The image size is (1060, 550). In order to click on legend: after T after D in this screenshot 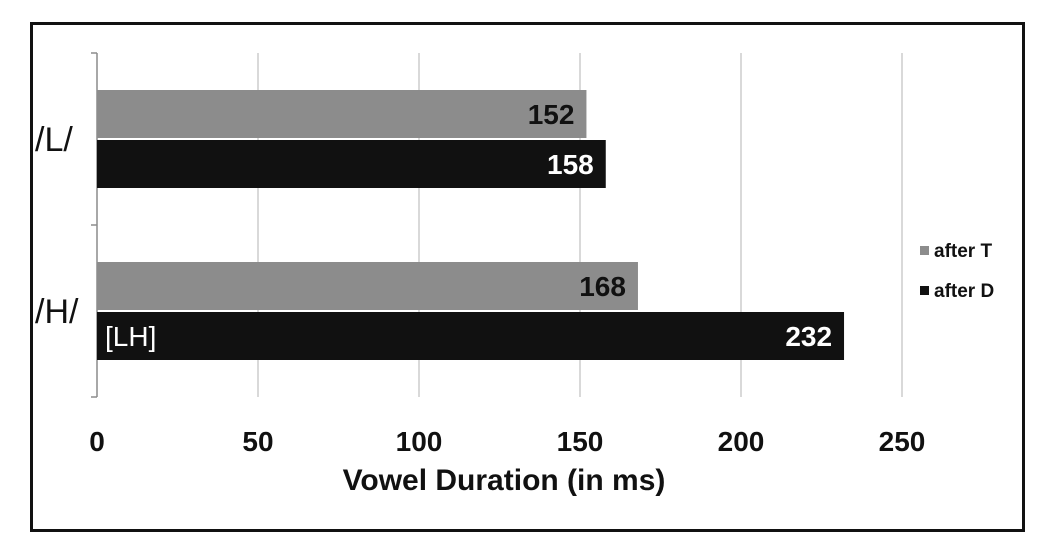, I will do `click(957, 271)`.